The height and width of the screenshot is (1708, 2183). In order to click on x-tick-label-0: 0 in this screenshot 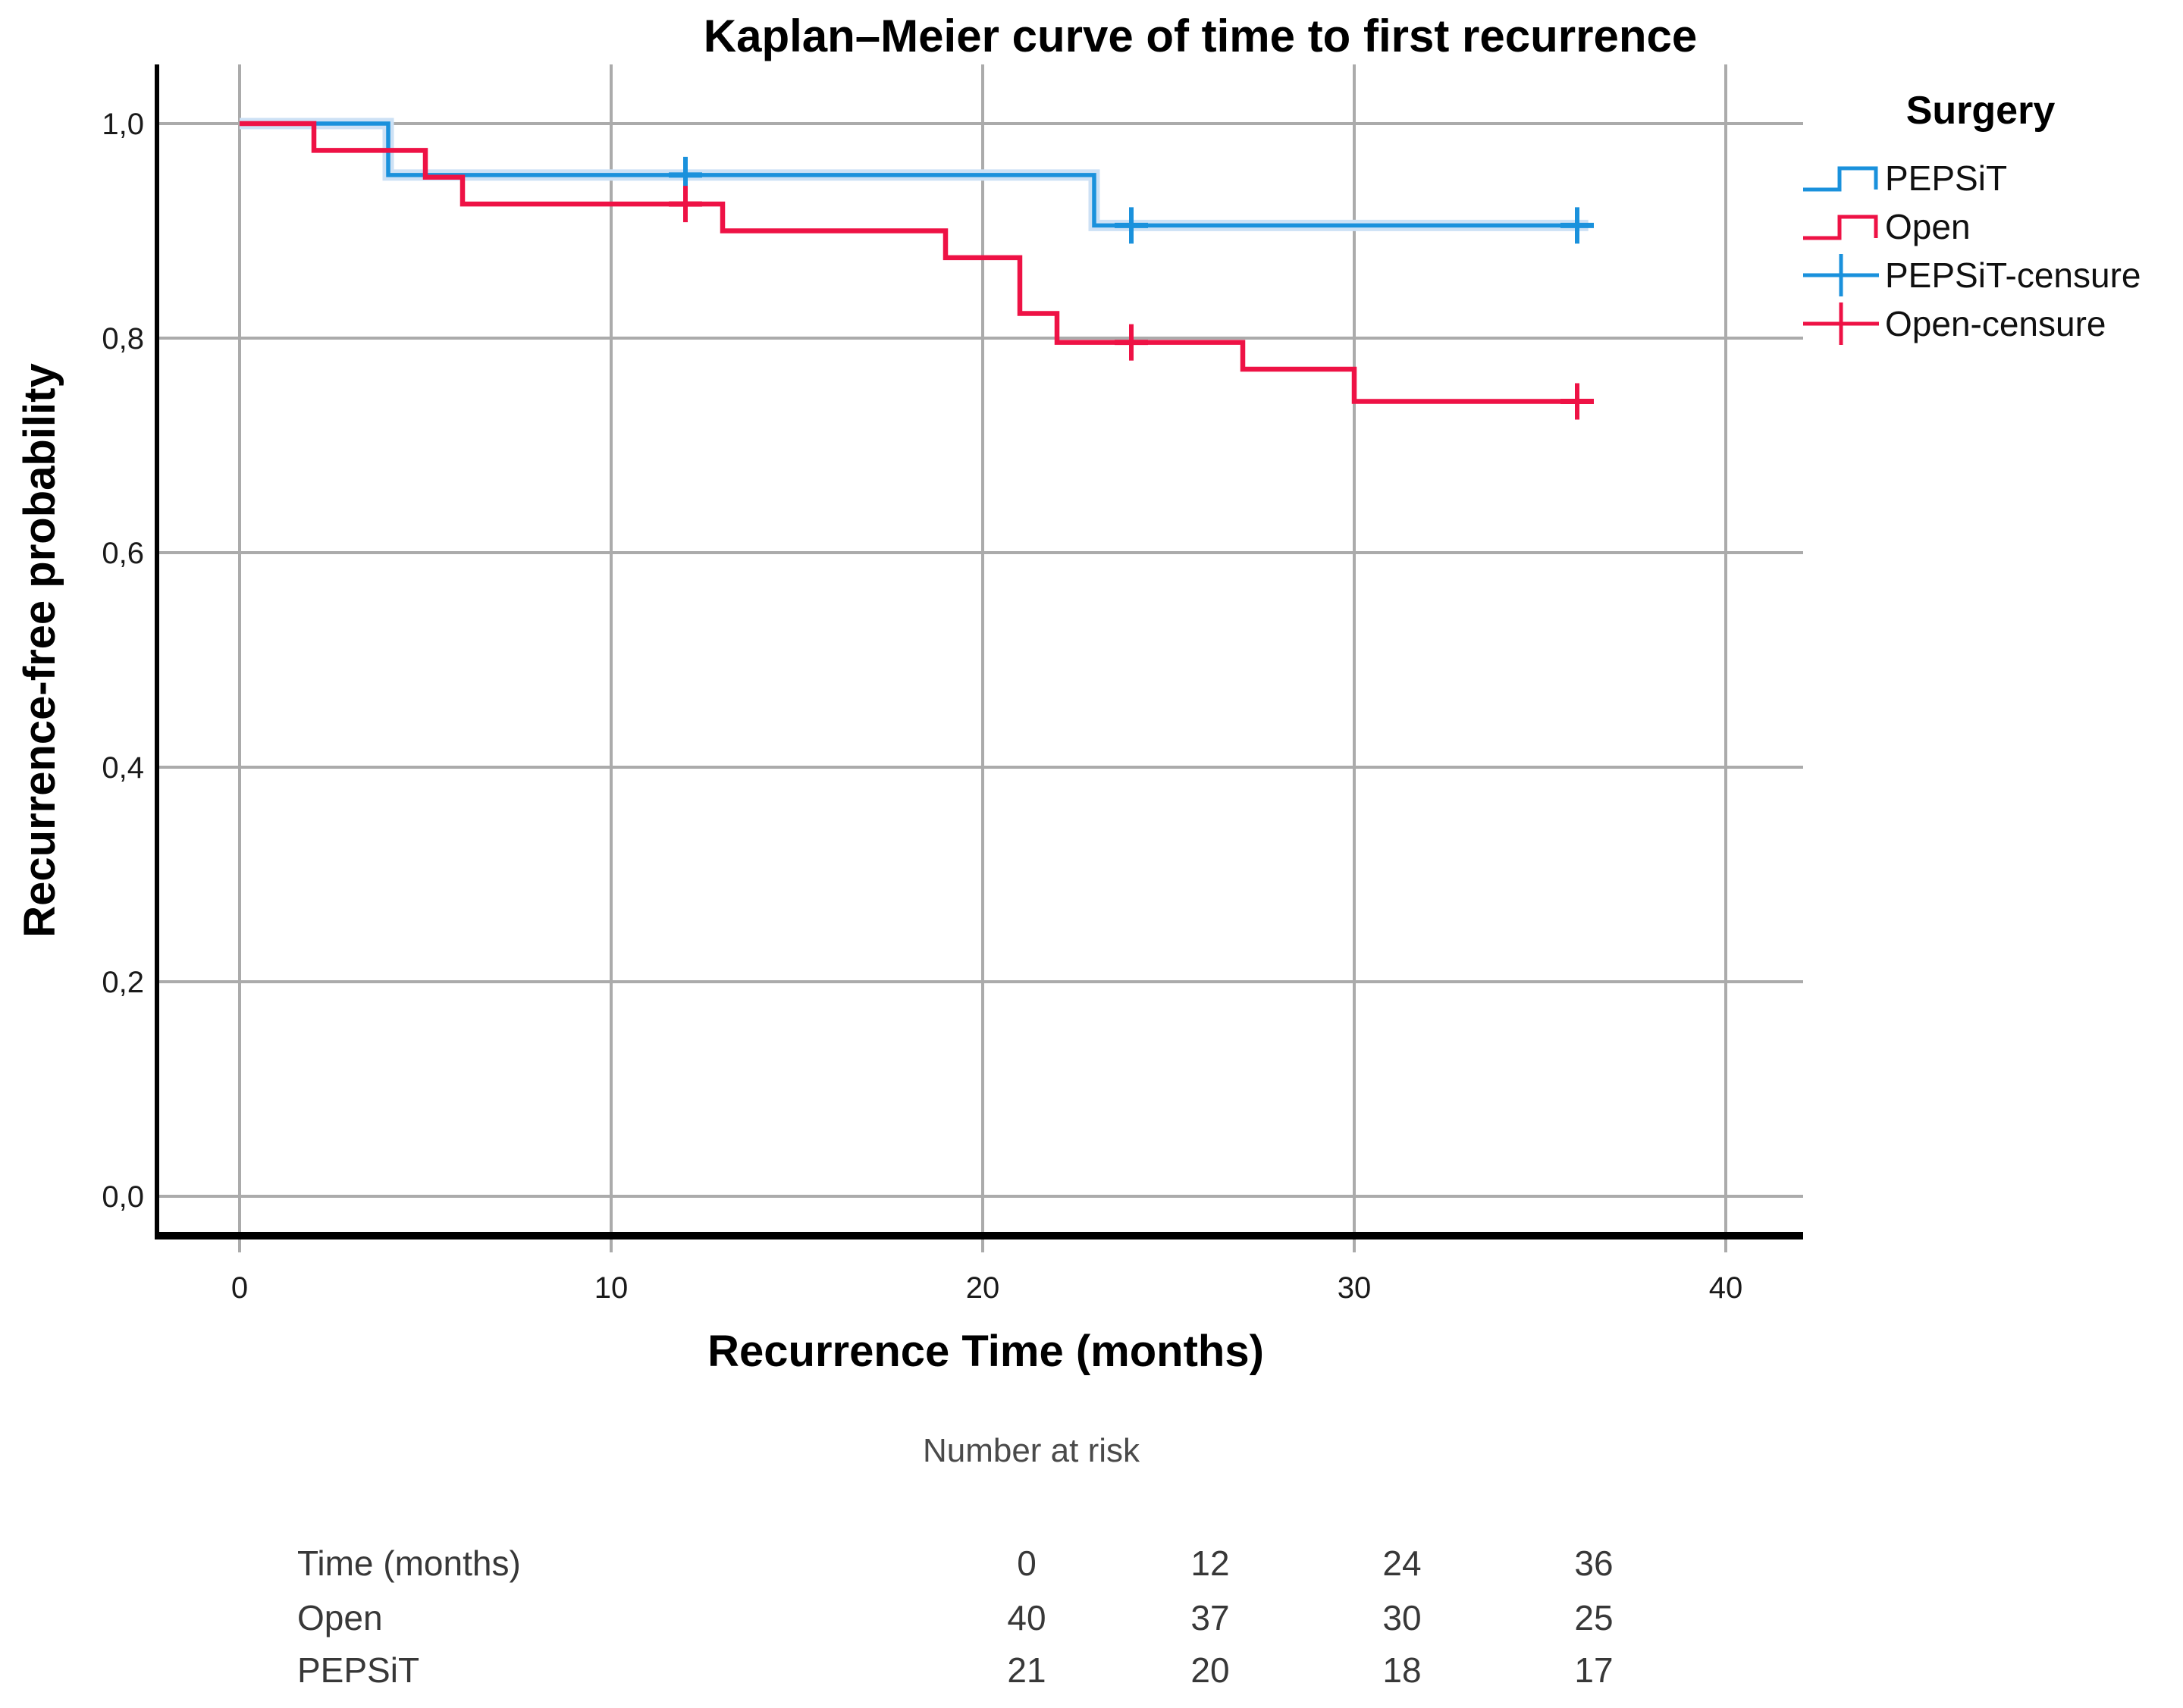, I will do `click(239, 1288)`.